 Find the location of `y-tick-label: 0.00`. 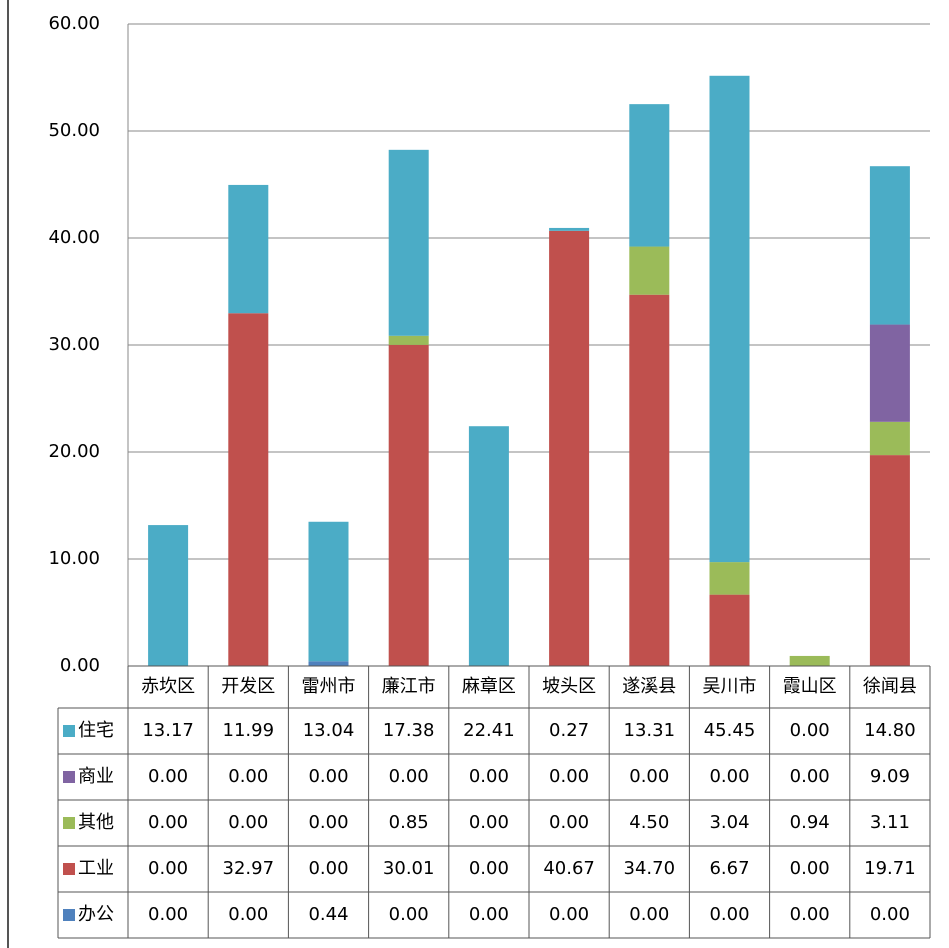

y-tick-label: 0.00 is located at coordinates (80, 665).